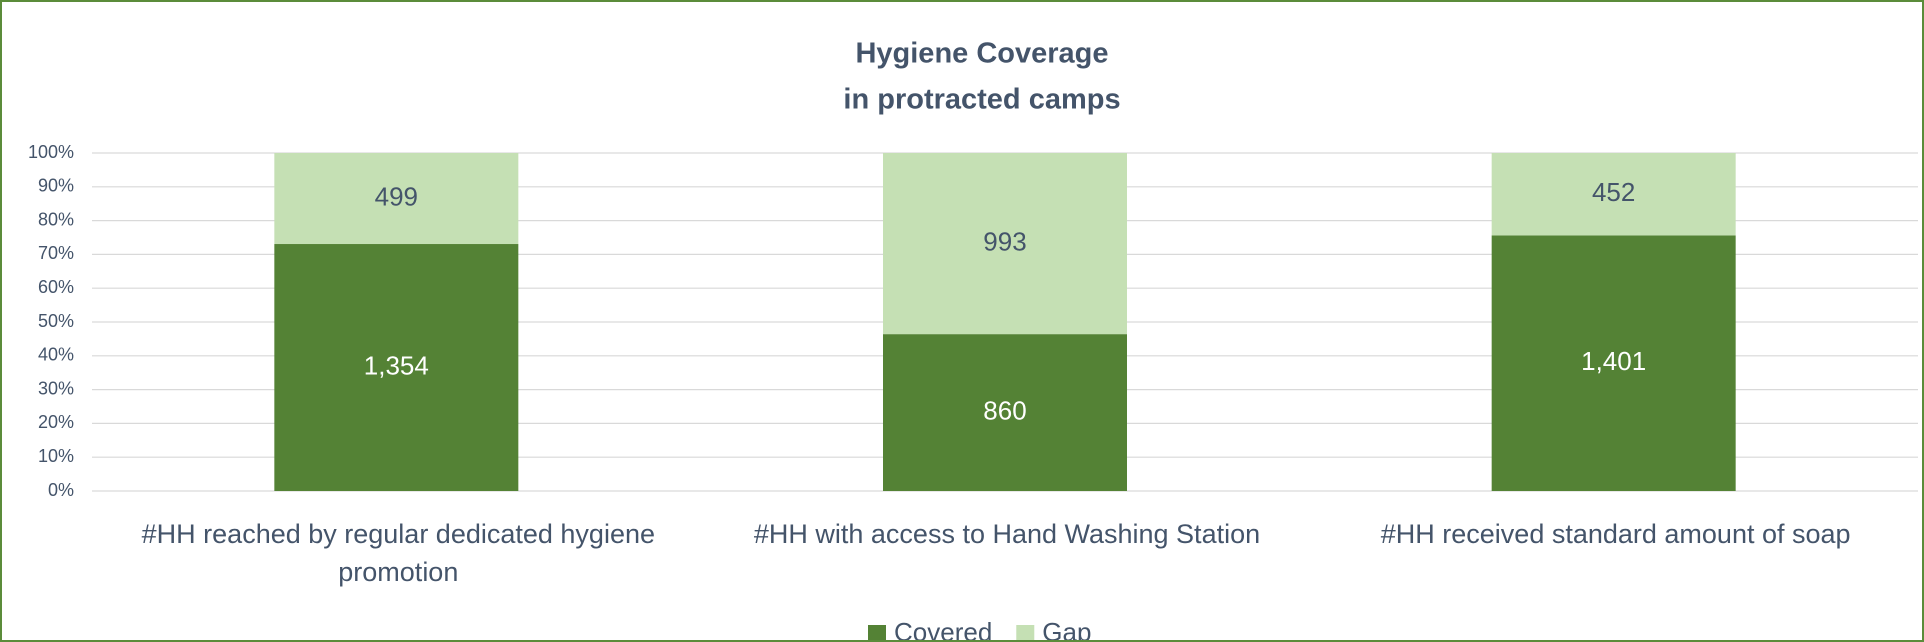  I want to click on y-tick-label: 0%, so click(61, 490).